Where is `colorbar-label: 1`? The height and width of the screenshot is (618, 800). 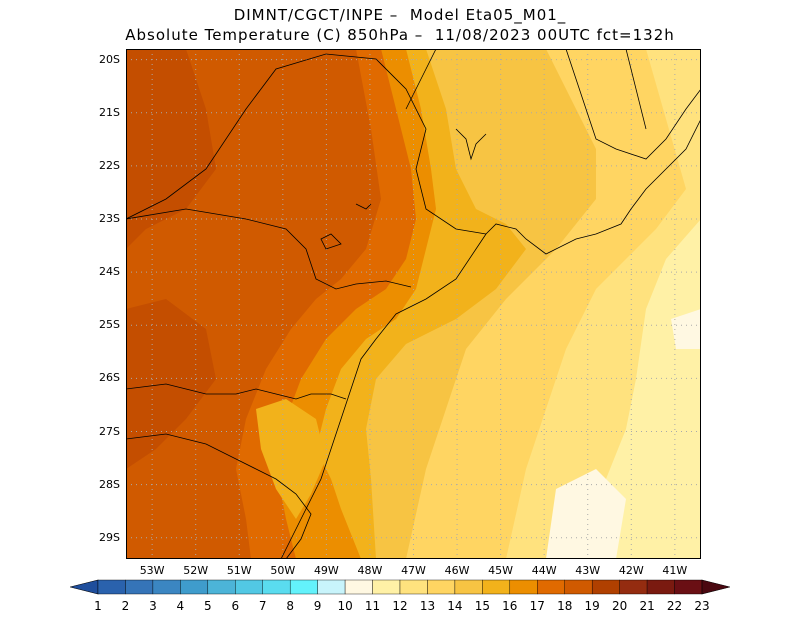 colorbar-label: 1 is located at coordinates (98, 606).